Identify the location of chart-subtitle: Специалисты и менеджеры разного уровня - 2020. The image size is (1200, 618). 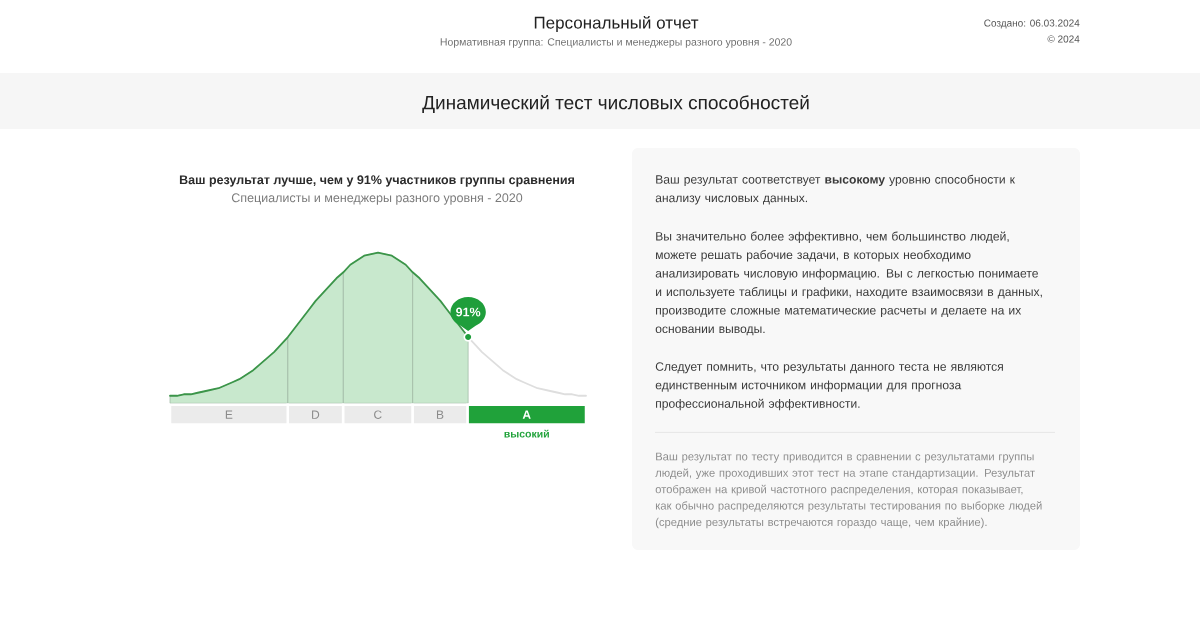
(377, 199).